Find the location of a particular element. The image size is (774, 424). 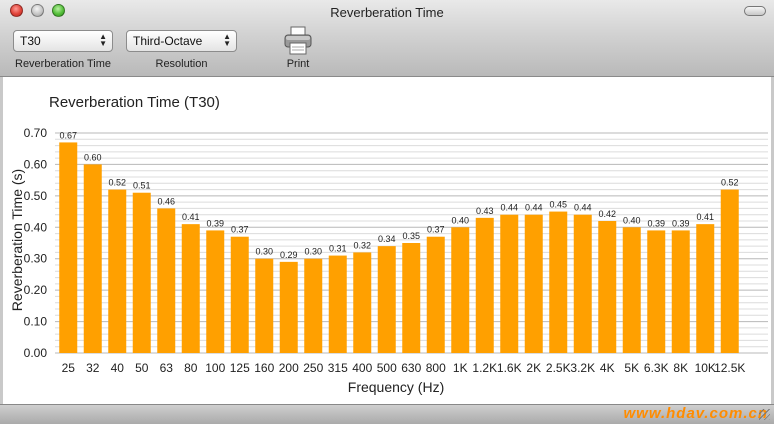

zoom-window-button is located at coordinates (58, 10).